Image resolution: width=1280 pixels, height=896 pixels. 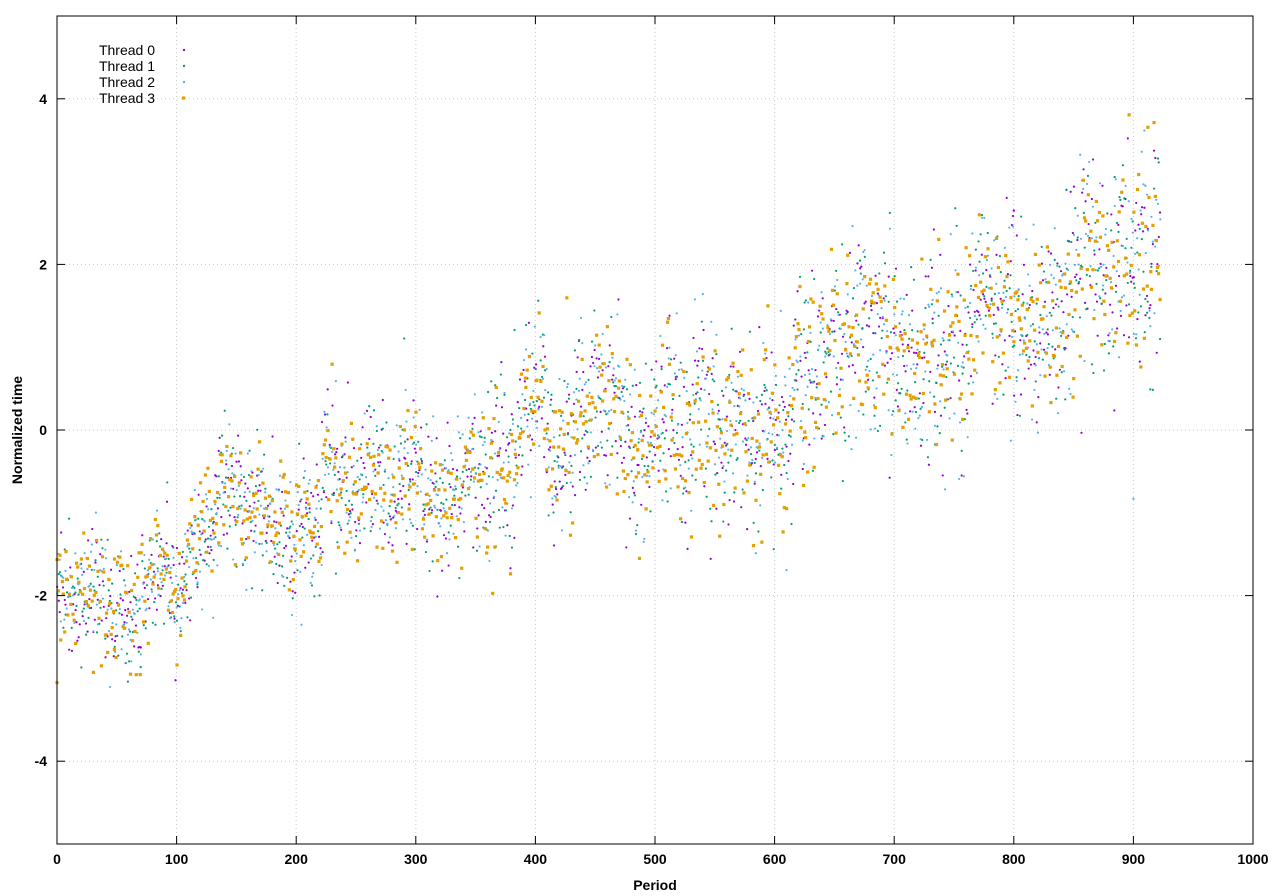 What do you see at coordinates (41, 761) in the screenshot?
I see `y-tick-label: -4` at bounding box center [41, 761].